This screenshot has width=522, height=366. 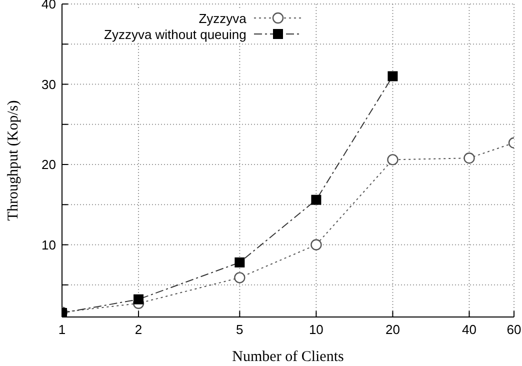 I want to click on x-tick-label: 5, so click(x=240, y=330).